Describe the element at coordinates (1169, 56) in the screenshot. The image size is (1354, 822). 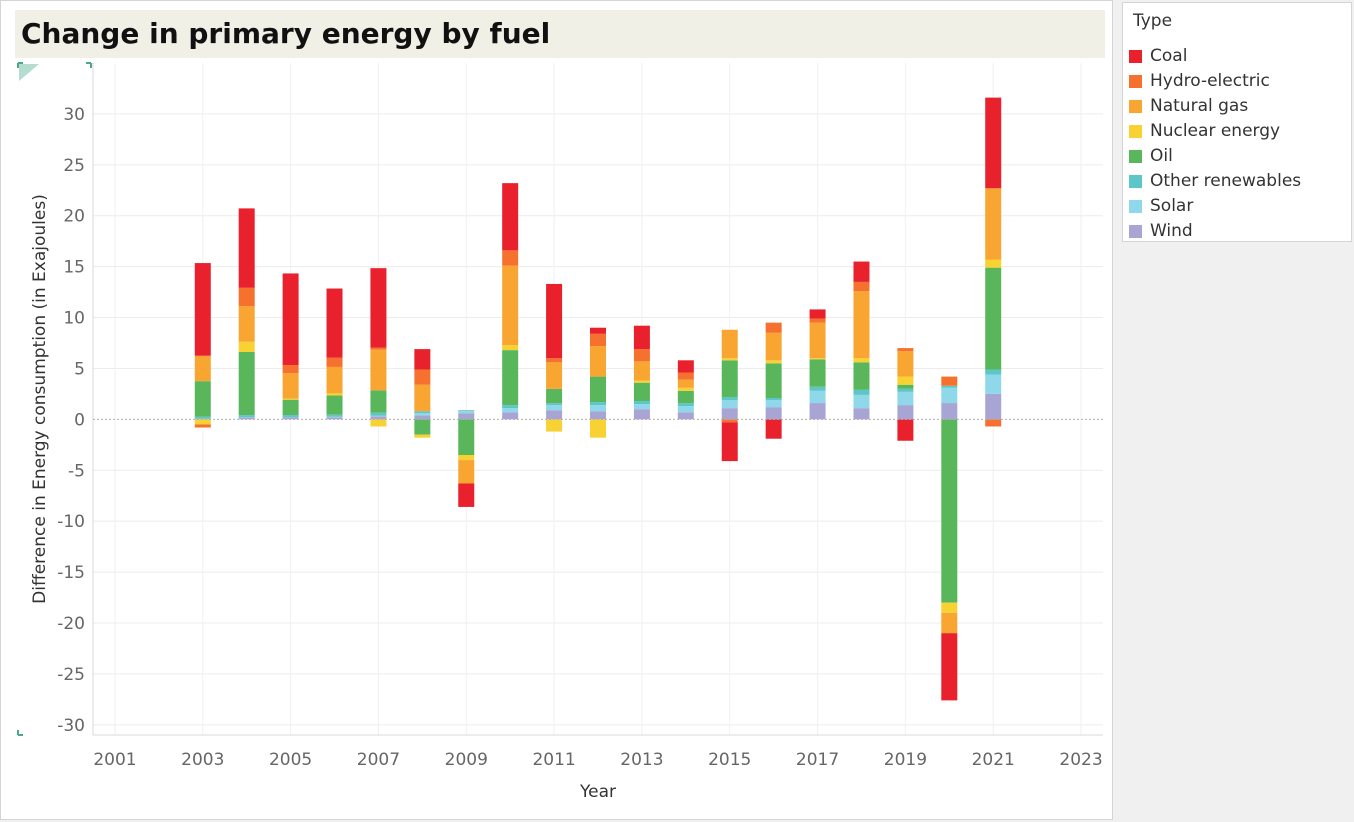
I see `legend-label: Coal` at that location.